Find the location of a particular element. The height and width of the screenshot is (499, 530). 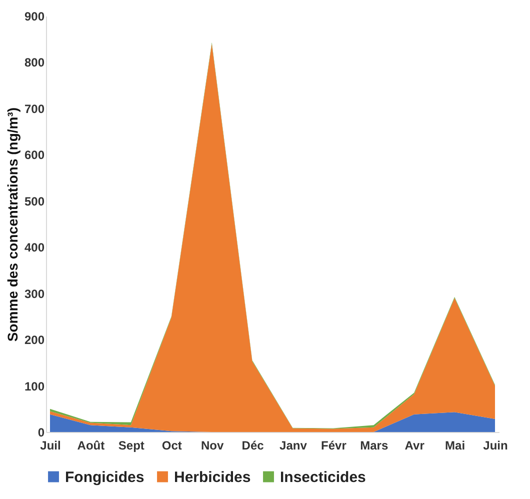

y-tick-label: 700 is located at coordinates (34, 109).